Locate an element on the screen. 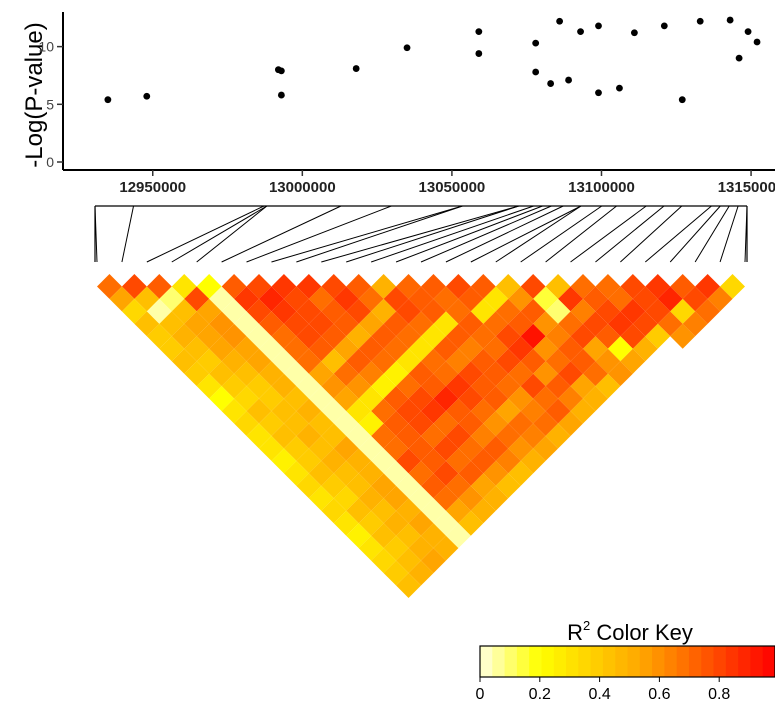 Image resolution: width=775 pixels, height=707 pixels. y-tick-label: 5 is located at coordinates (50, 104).